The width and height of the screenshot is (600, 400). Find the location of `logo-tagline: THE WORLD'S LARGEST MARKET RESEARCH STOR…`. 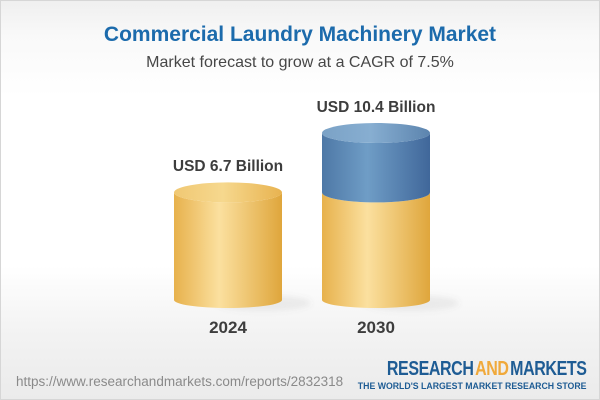

logo-tagline: THE WORLD'S LARGEST MARKET RESEARCH STOR… is located at coordinates (471, 386).